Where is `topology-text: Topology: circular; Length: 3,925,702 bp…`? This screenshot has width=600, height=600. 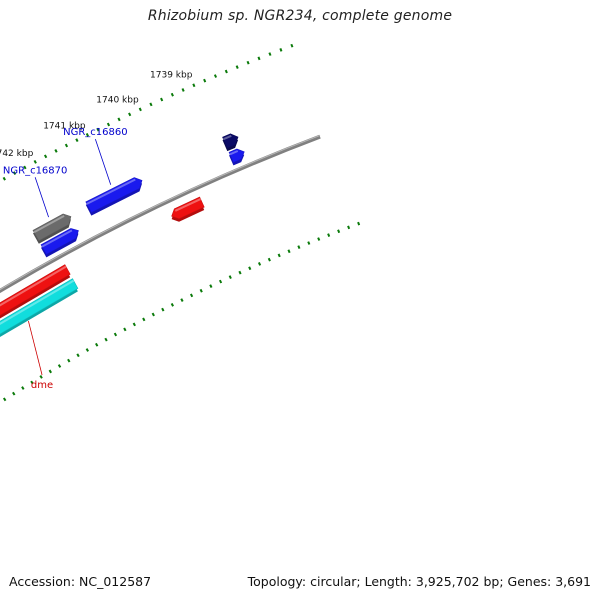
topology-text: Topology: circular; Length: 3,925,702 bp… is located at coordinates (419, 581).